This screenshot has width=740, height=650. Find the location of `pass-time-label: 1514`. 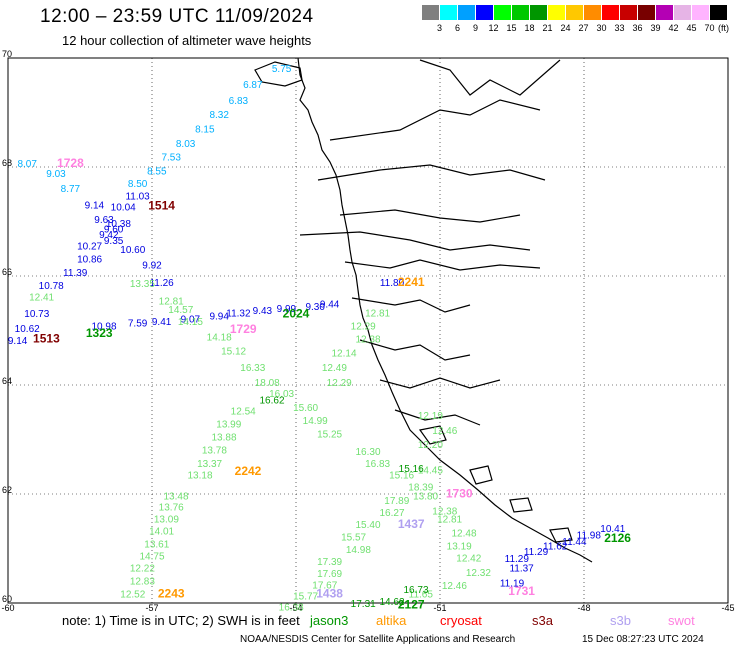

pass-time-label: 1514 is located at coordinates (161, 206).